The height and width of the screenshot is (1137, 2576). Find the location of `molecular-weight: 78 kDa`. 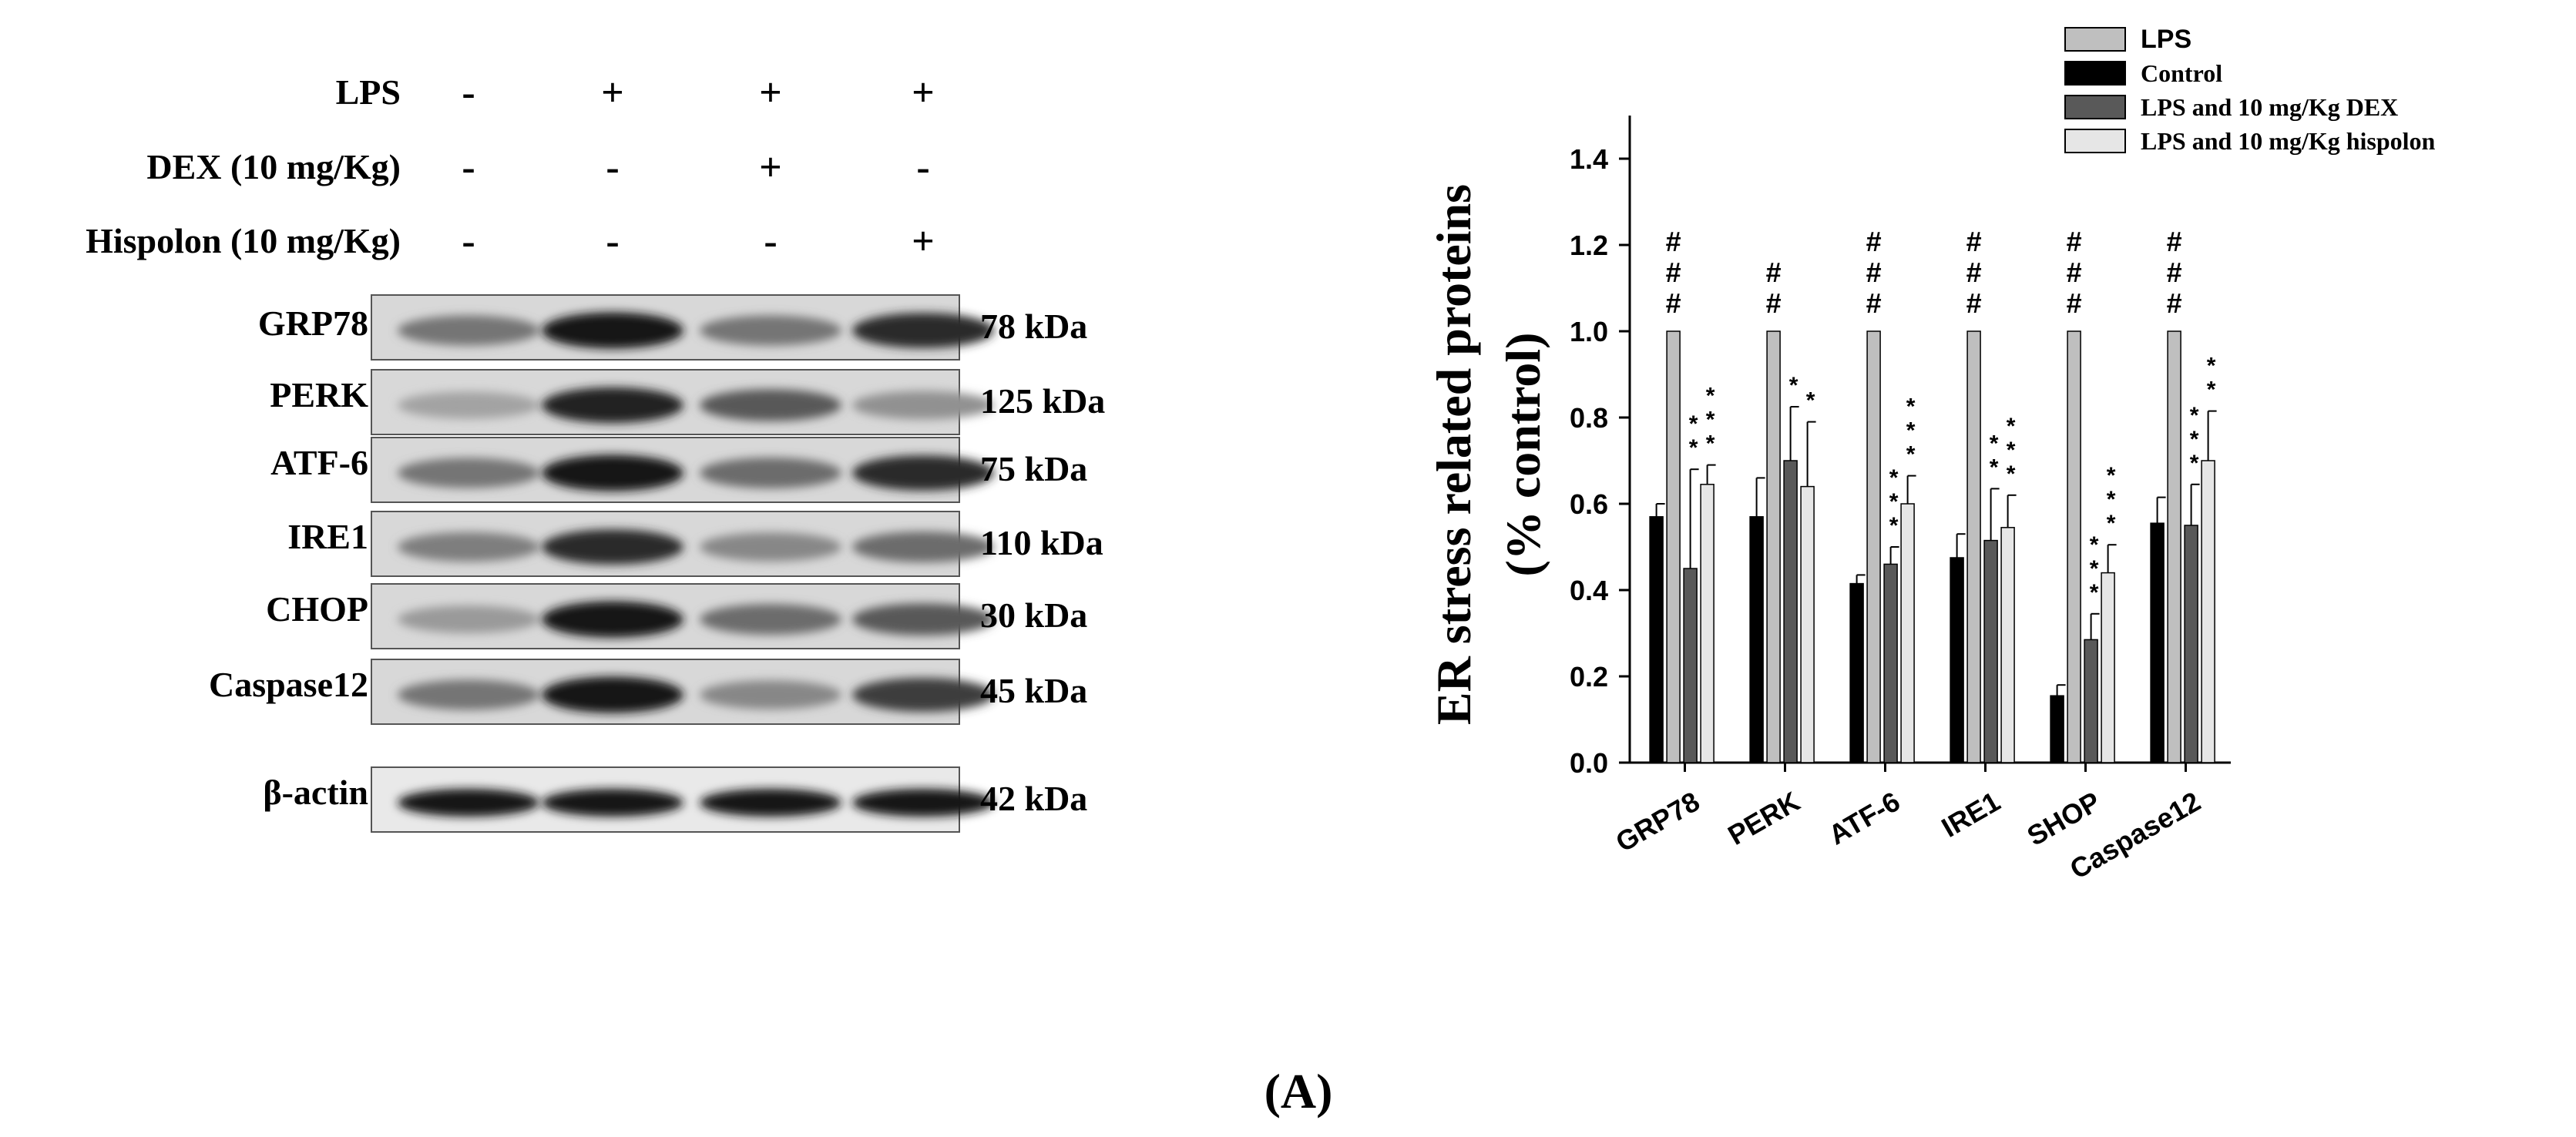

molecular-weight: 78 kDa is located at coordinates (1033, 327).